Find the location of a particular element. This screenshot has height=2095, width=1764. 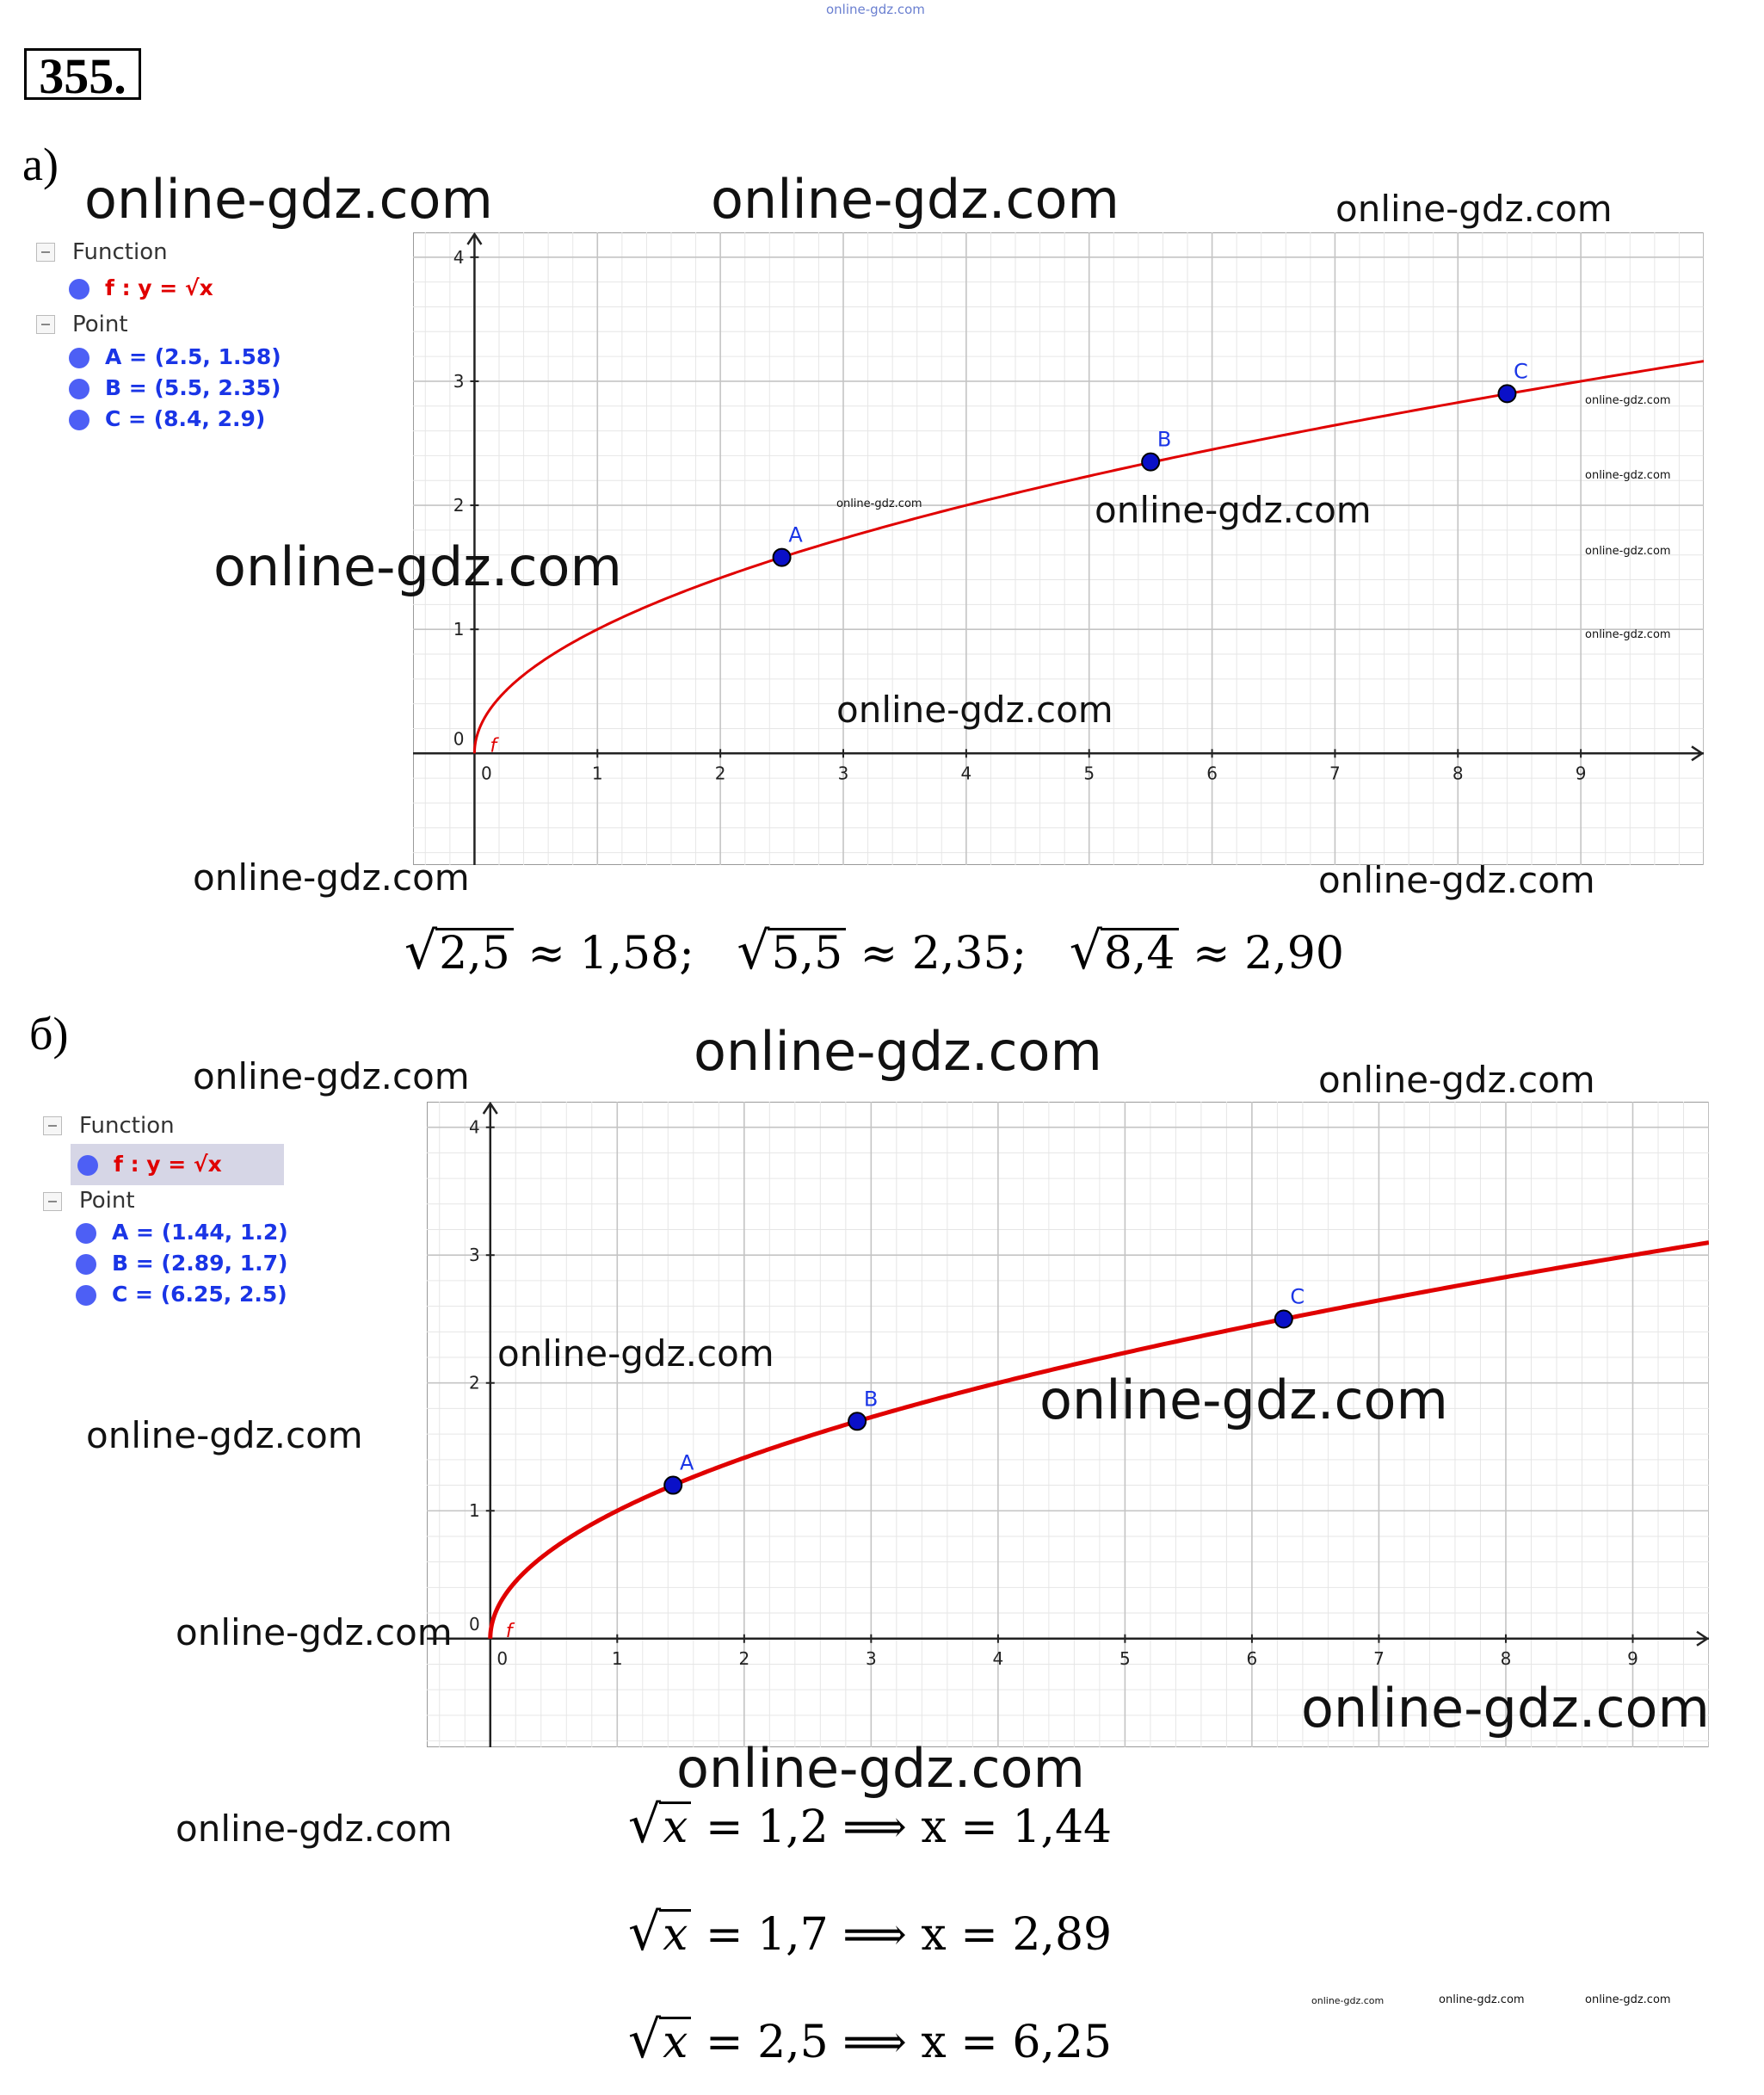

function-category: Function is located at coordinates (127, 1126).